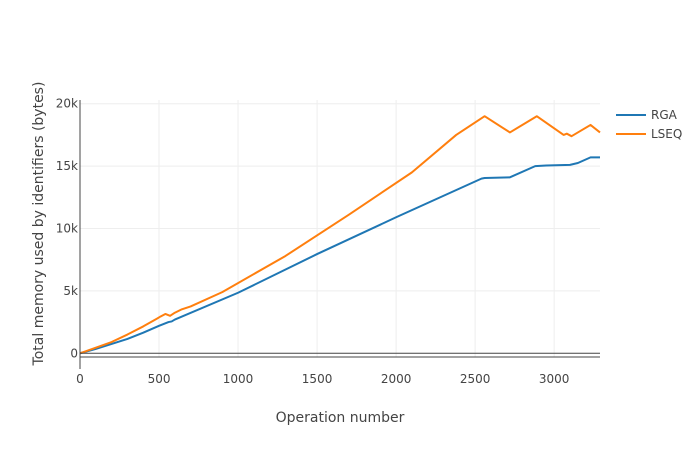  What do you see at coordinates (475, 379) in the screenshot?
I see `x-tick-label: 2500` at bounding box center [475, 379].